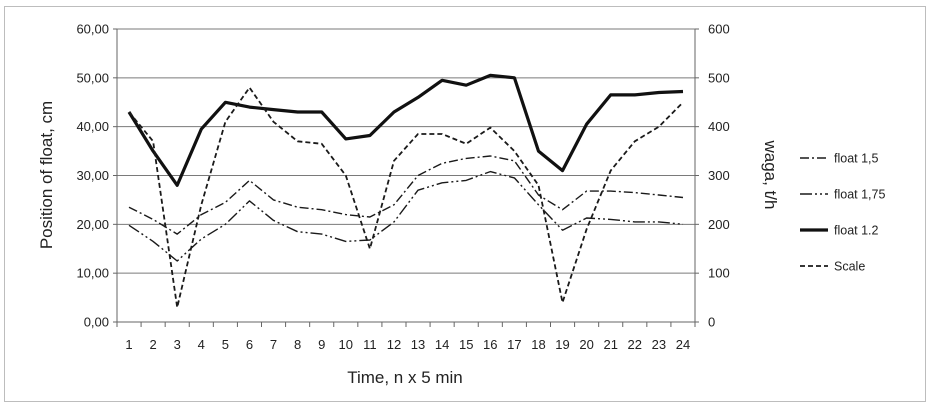  I want to click on y-right-tick-label: 0, so click(711, 322).